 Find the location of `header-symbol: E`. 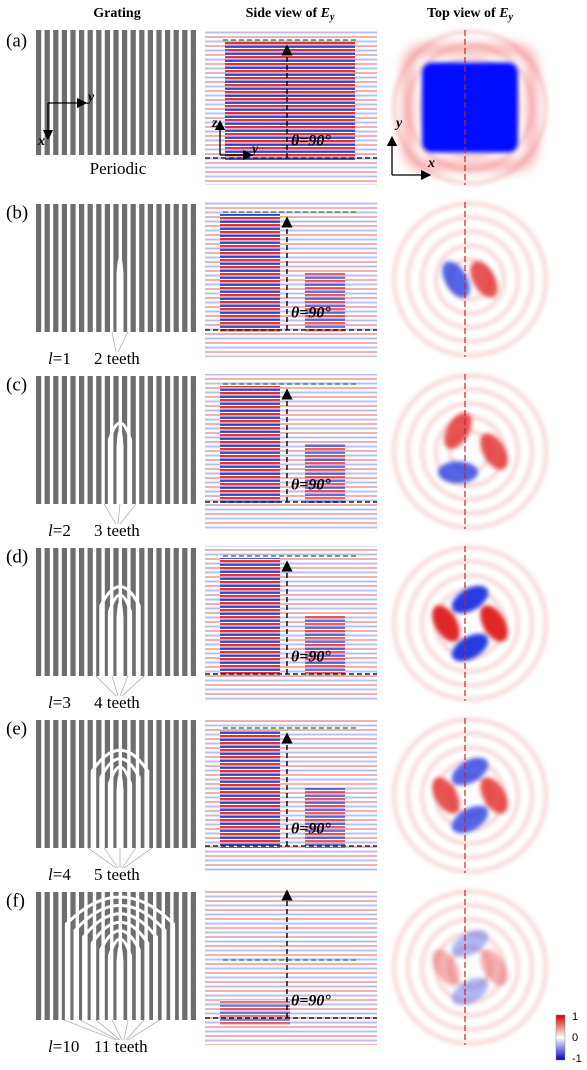

header-symbol: E is located at coordinates (503, 13).